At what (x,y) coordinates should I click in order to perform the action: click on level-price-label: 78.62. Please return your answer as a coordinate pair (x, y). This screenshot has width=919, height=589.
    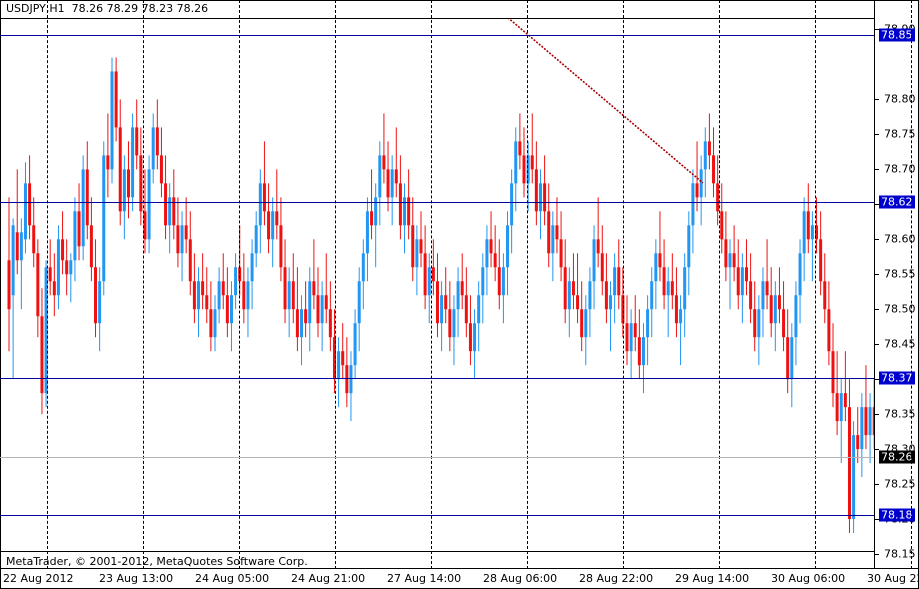
    Looking at the image, I should click on (897, 202).